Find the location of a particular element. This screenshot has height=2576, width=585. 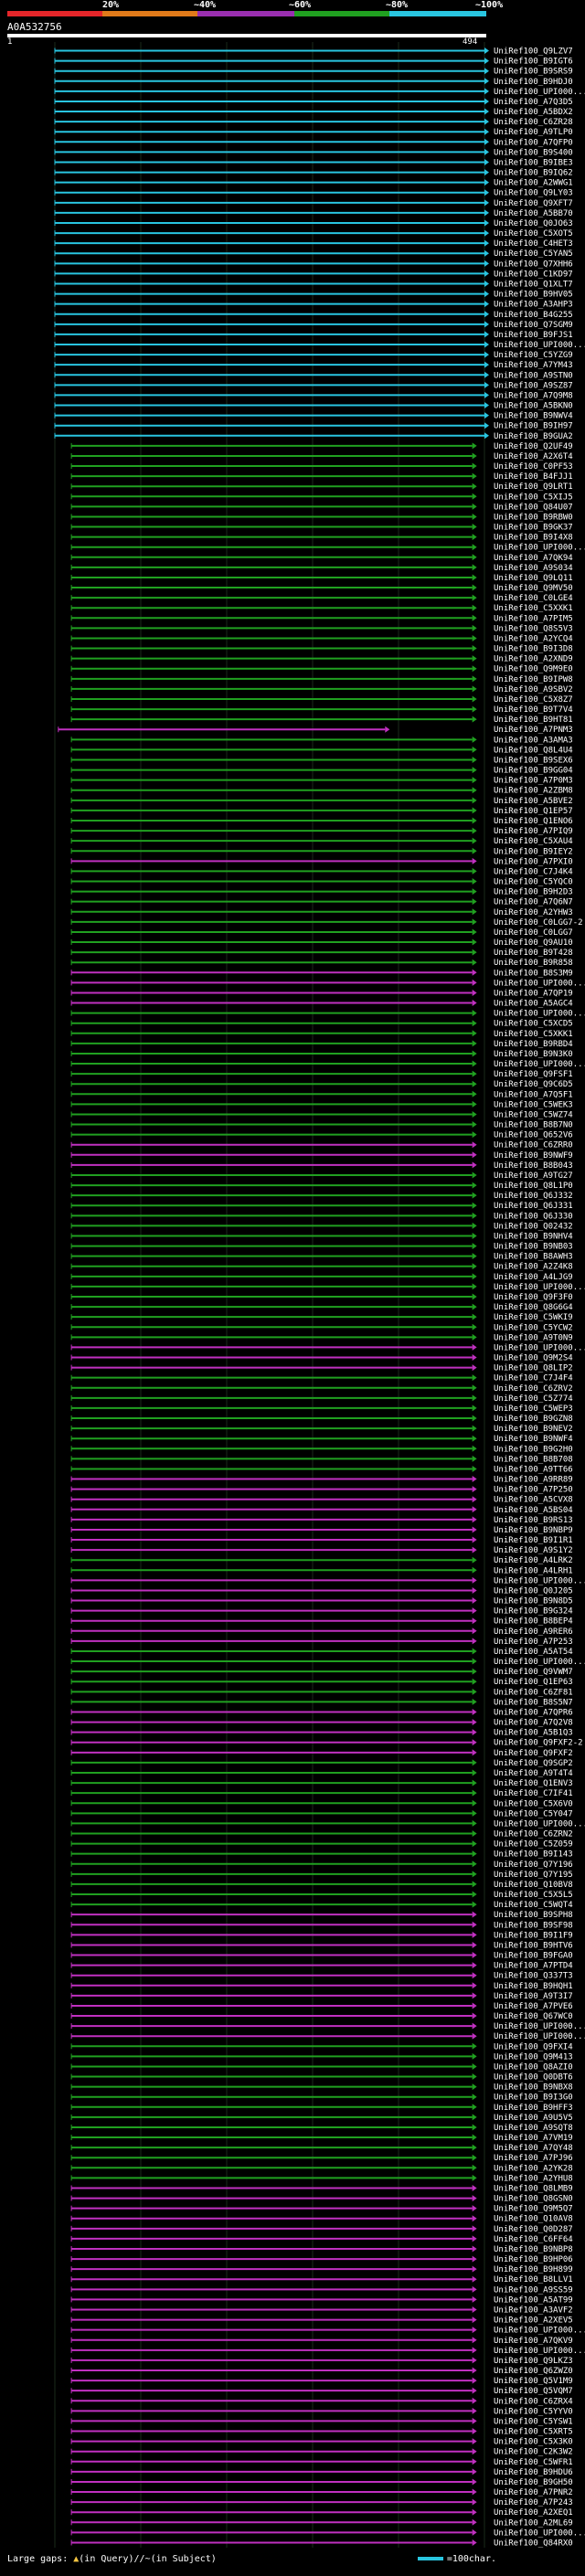

hit-row: UniRef100_A2YHU8 is located at coordinates (322, 2178).